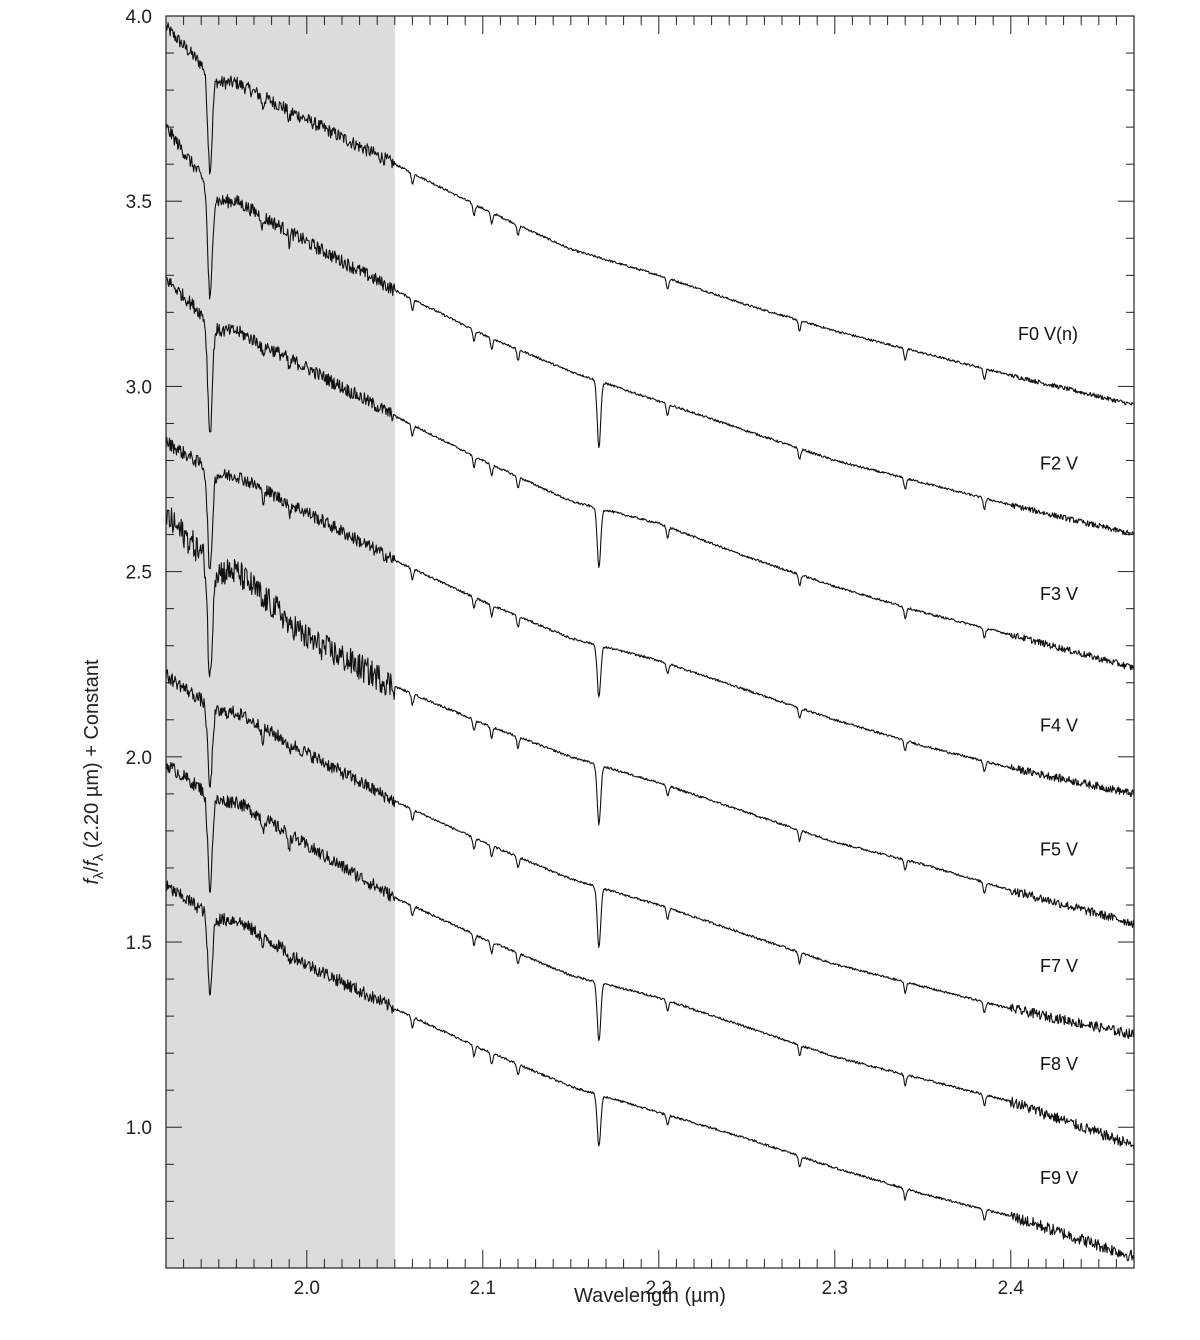  What do you see at coordinates (1048, 334) in the screenshot?
I see `series-label: F0 V(n)` at bounding box center [1048, 334].